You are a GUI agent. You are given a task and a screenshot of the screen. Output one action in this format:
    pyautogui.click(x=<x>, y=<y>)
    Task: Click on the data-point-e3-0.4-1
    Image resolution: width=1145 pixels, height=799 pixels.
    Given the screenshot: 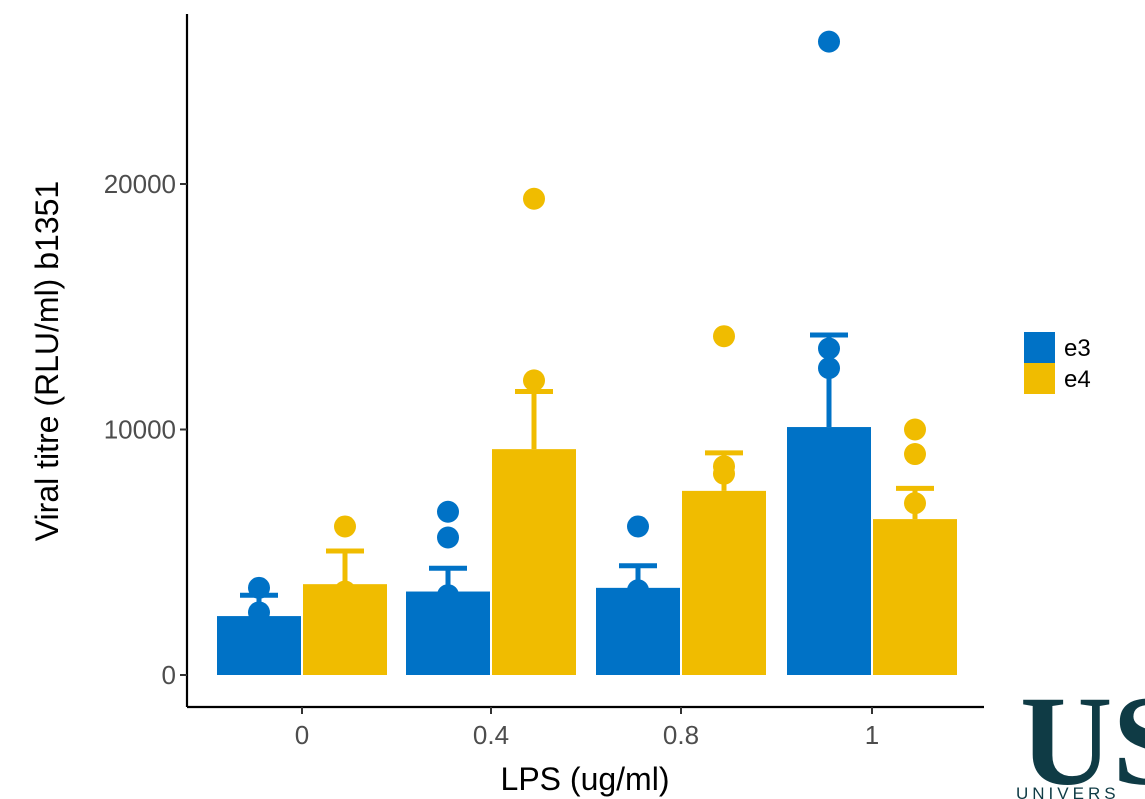 What is the action you would take?
    pyautogui.click(x=448, y=537)
    